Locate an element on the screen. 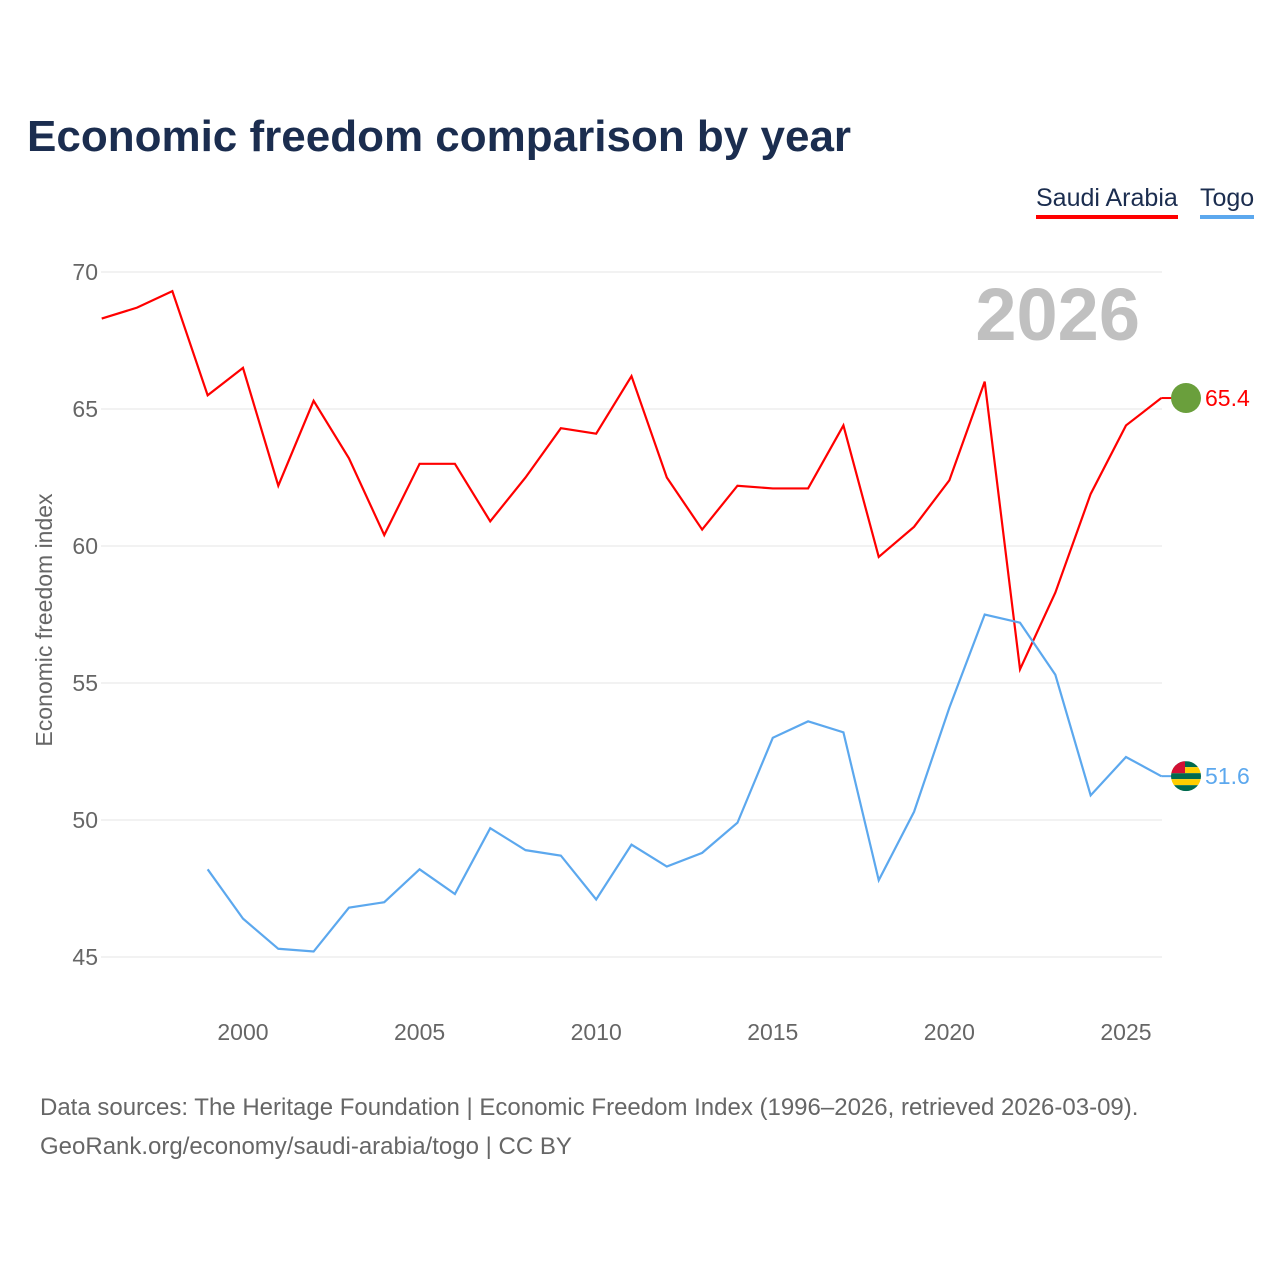  chart-title: Economic freedom comparison by year is located at coordinates (439, 136).